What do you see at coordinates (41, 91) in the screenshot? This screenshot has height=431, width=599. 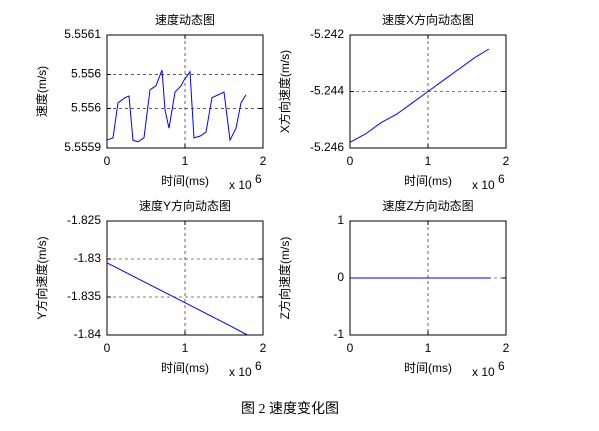 I see `y-axis-label: 速度(m/s)` at bounding box center [41, 91].